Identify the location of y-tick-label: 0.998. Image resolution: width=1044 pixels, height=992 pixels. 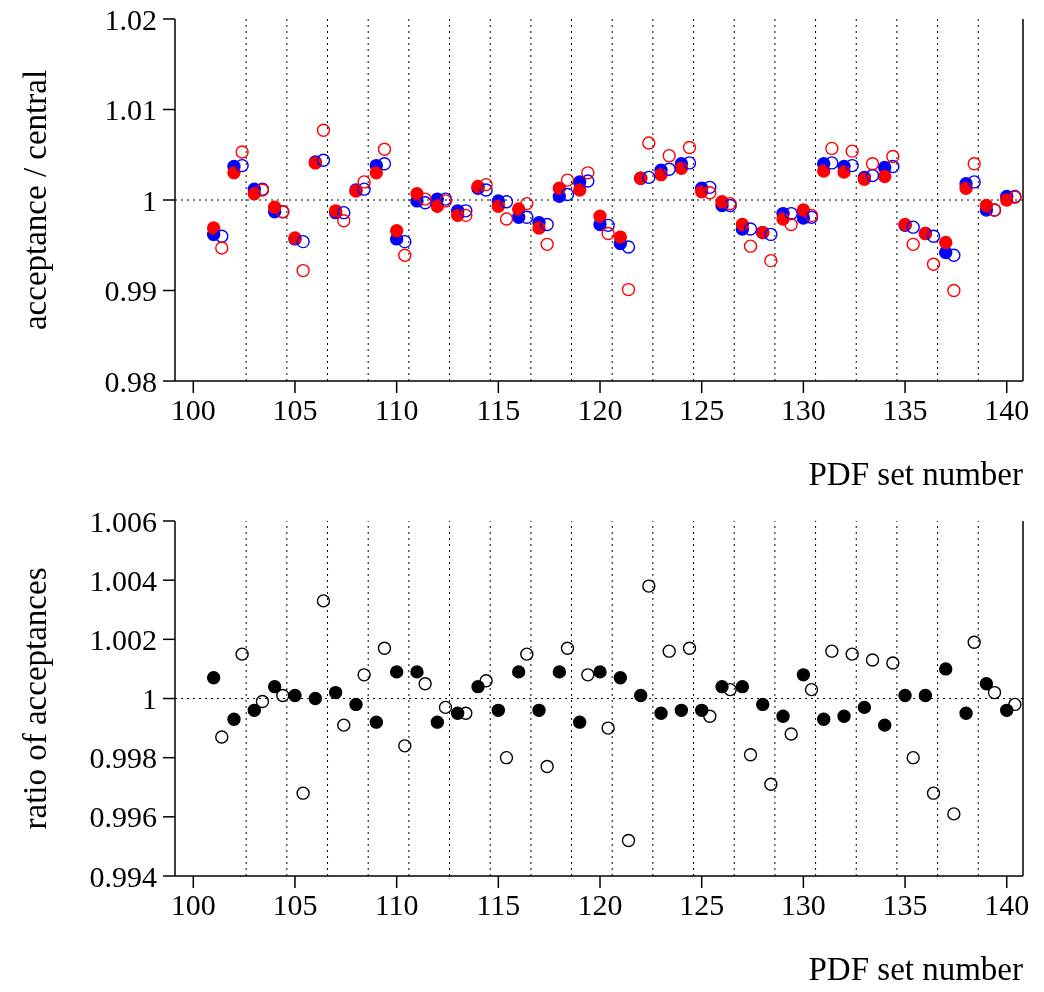
(123, 758).